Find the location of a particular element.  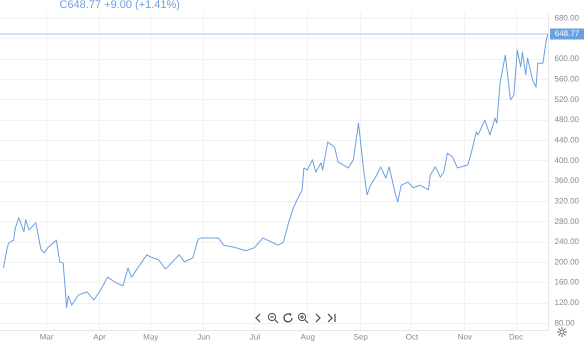

y-tick-label: 120.00 is located at coordinates (567, 303).